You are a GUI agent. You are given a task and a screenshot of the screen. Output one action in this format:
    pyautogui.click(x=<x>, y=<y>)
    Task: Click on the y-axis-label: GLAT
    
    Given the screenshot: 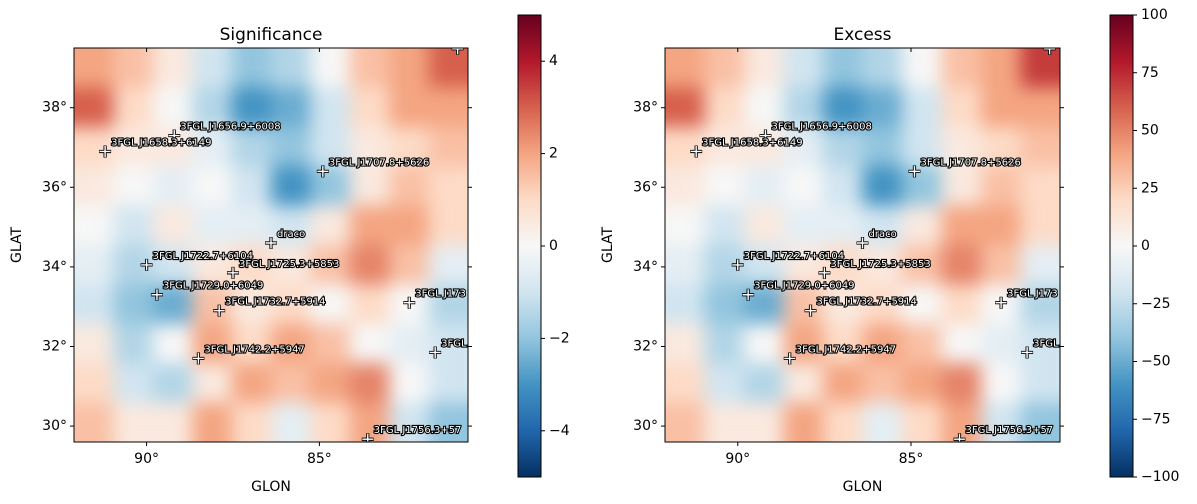 What is the action you would take?
    pyautogui.click(x=17, y=245)
    